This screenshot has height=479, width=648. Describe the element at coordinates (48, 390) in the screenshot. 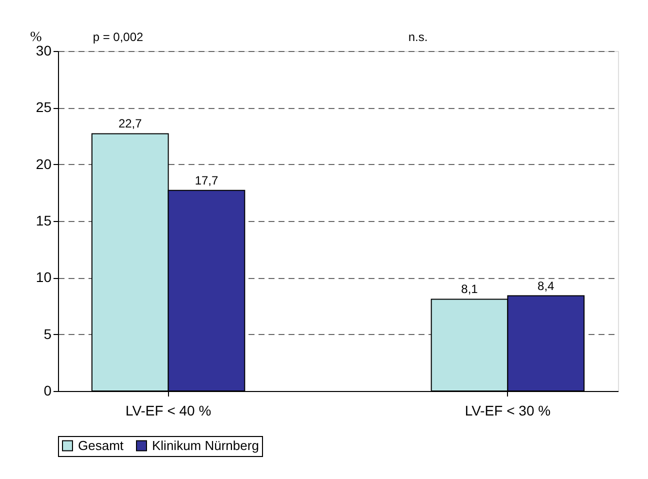

I see `y-tick-label: 0` at that location.